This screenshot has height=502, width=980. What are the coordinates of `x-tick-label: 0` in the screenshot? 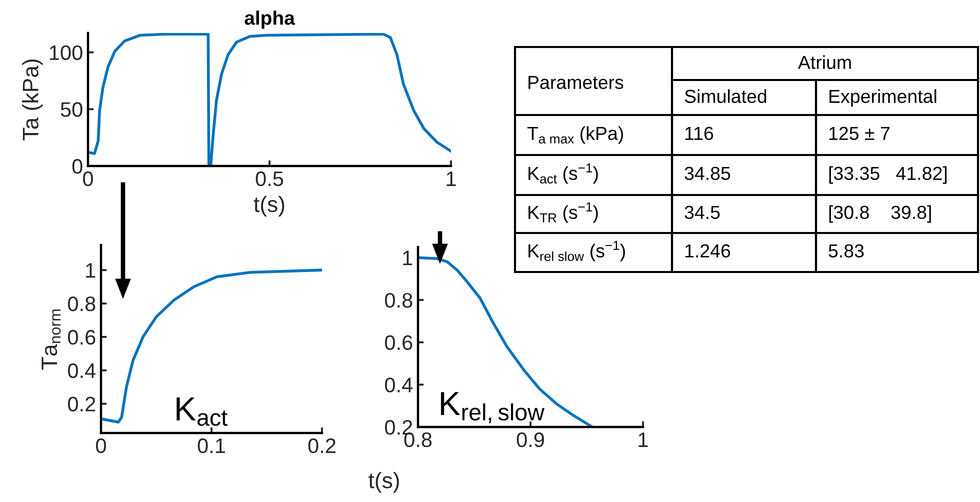 It's located at (101, 446).